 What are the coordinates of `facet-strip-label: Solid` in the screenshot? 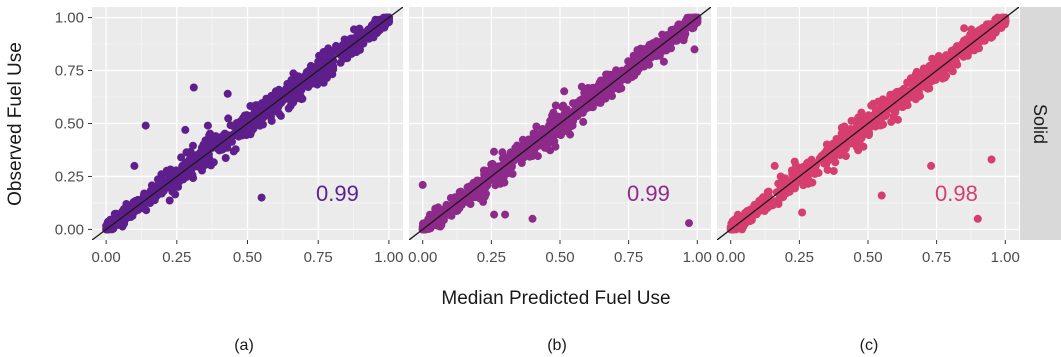 It's located at (1040, 124).